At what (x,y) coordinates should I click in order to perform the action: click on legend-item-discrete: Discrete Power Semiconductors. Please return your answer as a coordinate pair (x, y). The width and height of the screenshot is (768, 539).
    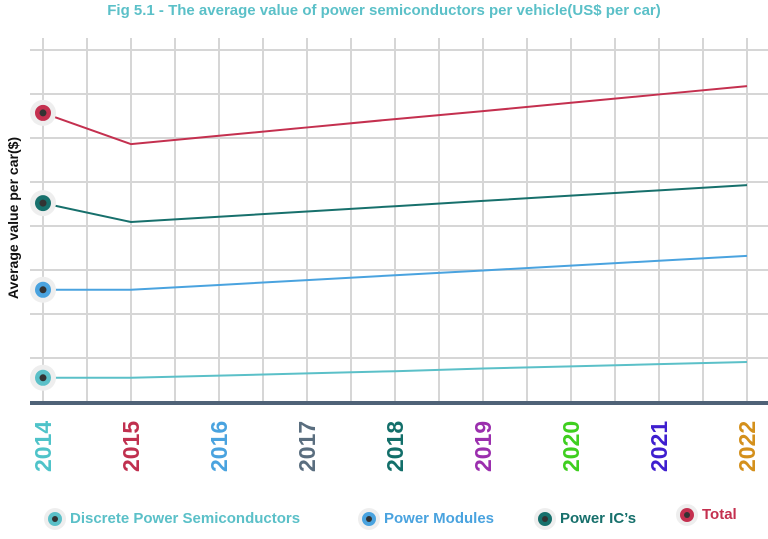
    Looking at the image, I should click on (174, 518).